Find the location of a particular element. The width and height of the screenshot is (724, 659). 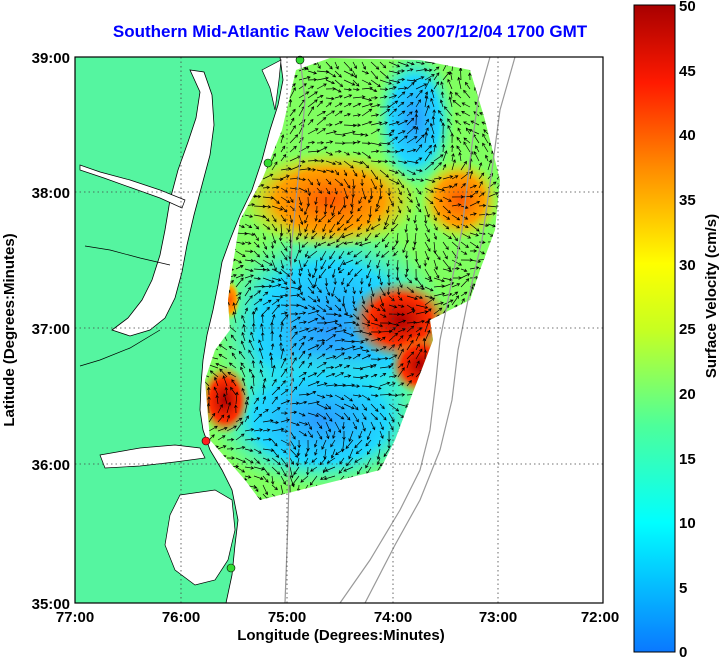

york-river is located at coordinates (127, 255).